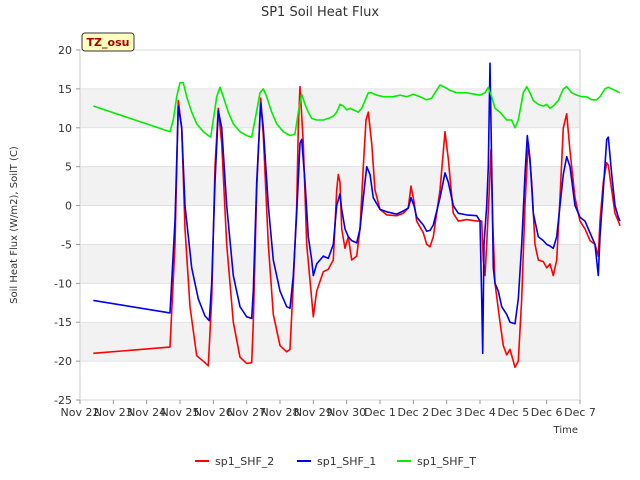 The width and height of the screenshot is (640, 480). I want to click on x-tick-label: Nov 25, so click(180, 412).